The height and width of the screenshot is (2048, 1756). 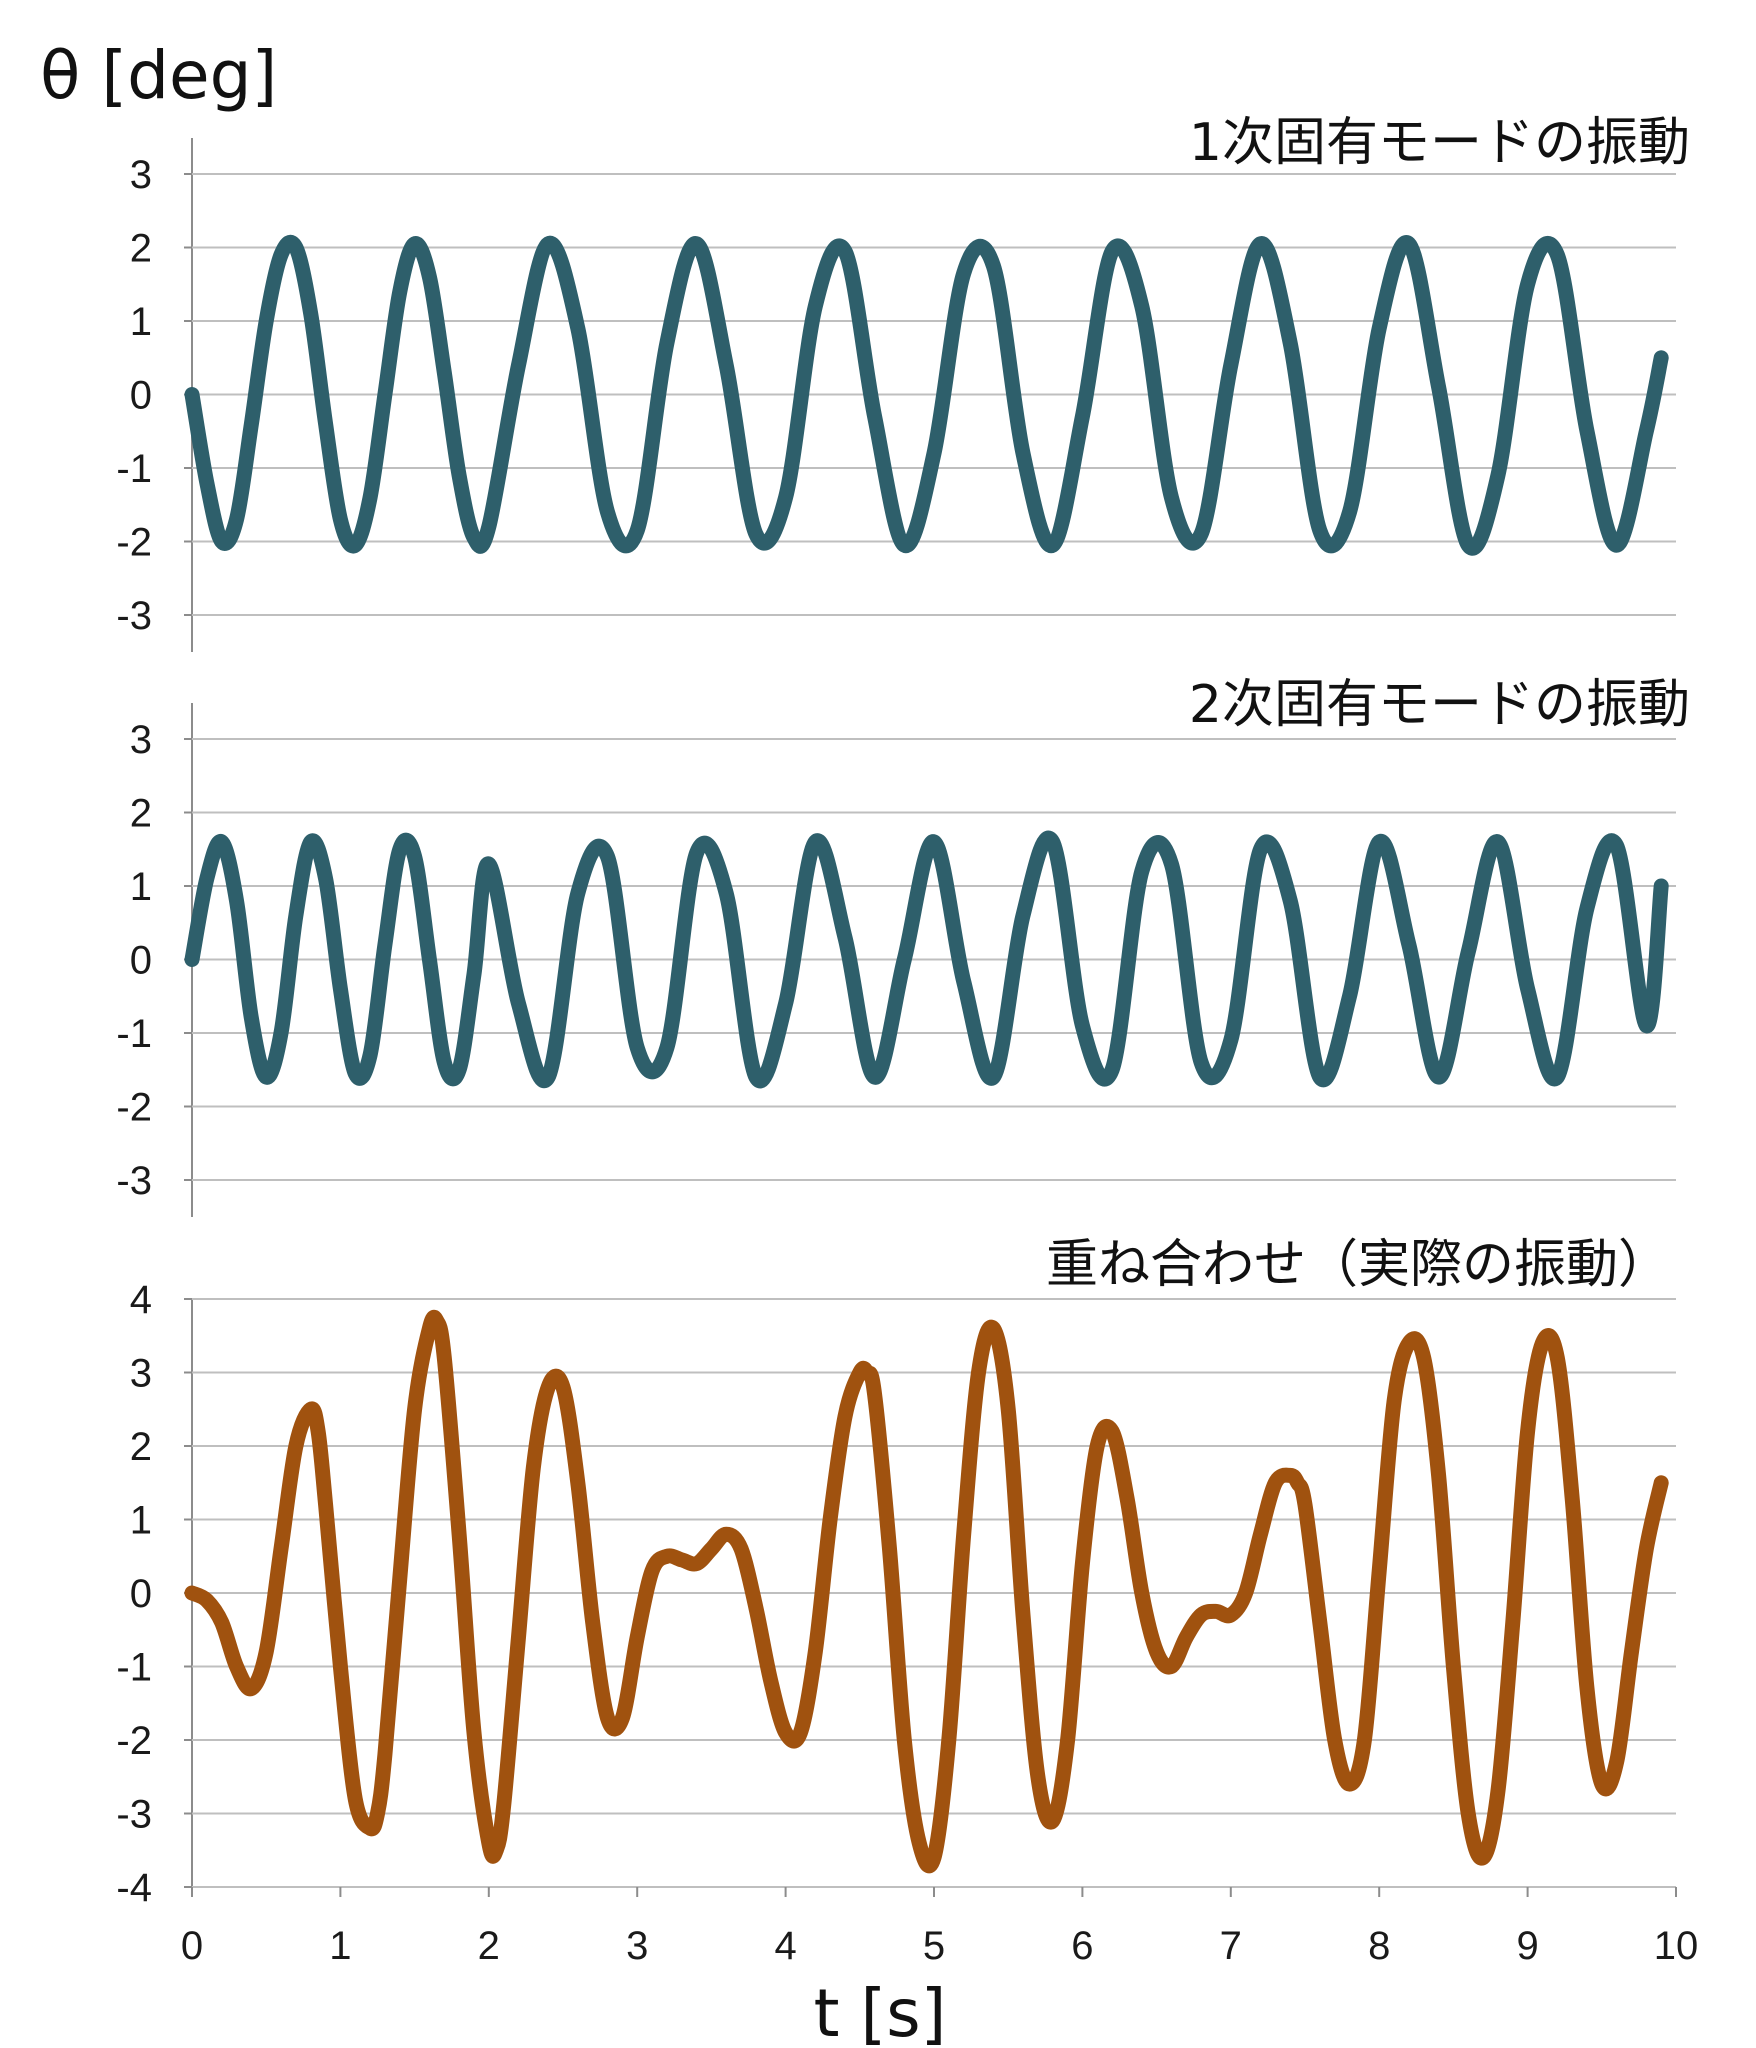 What do you see at coordinates (340, 1946) in the screenshot?
I see `x-tick-label: 1` at bounding box center [340, 1946].